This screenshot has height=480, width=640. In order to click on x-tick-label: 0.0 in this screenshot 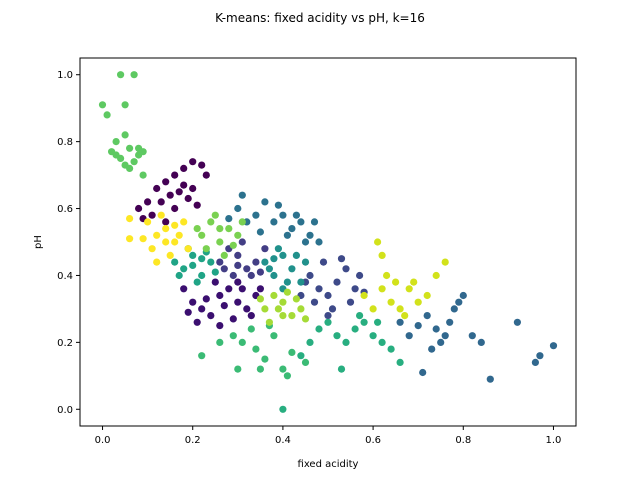, I will do `click(103, 440)`.